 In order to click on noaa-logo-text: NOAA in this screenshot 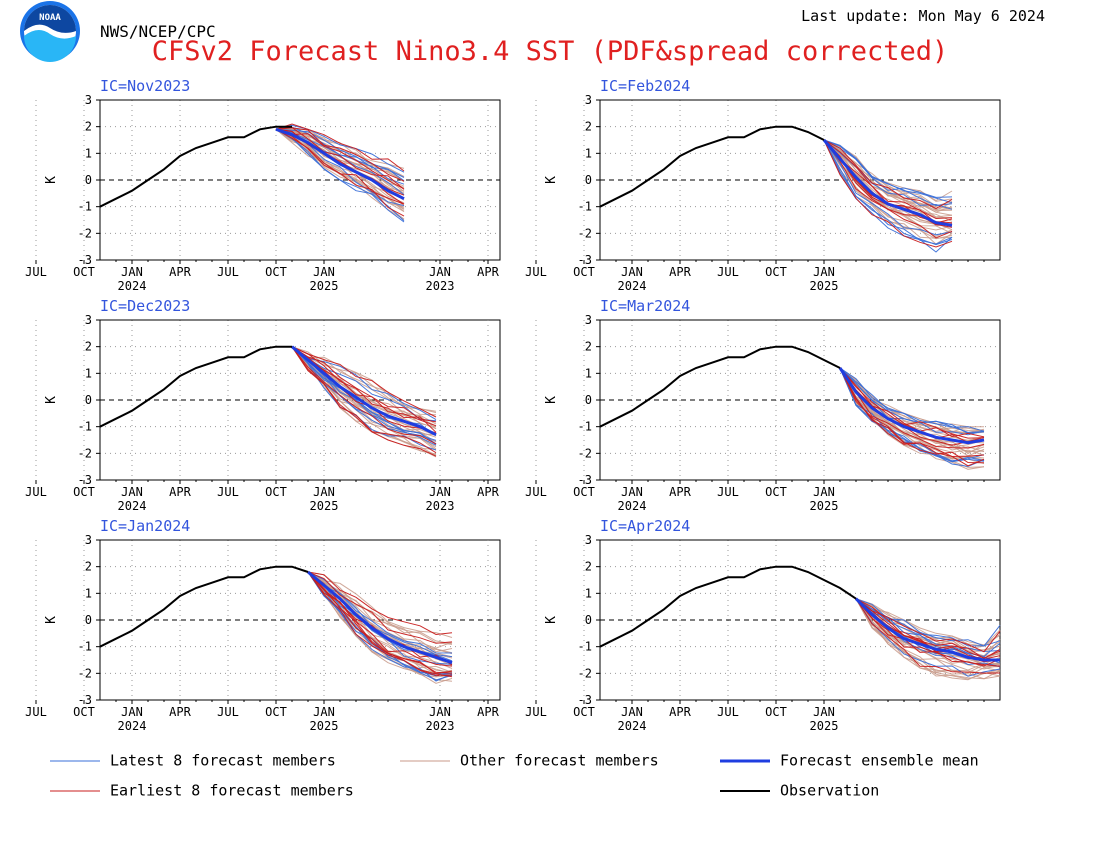, I will do `click(50, 18)`.